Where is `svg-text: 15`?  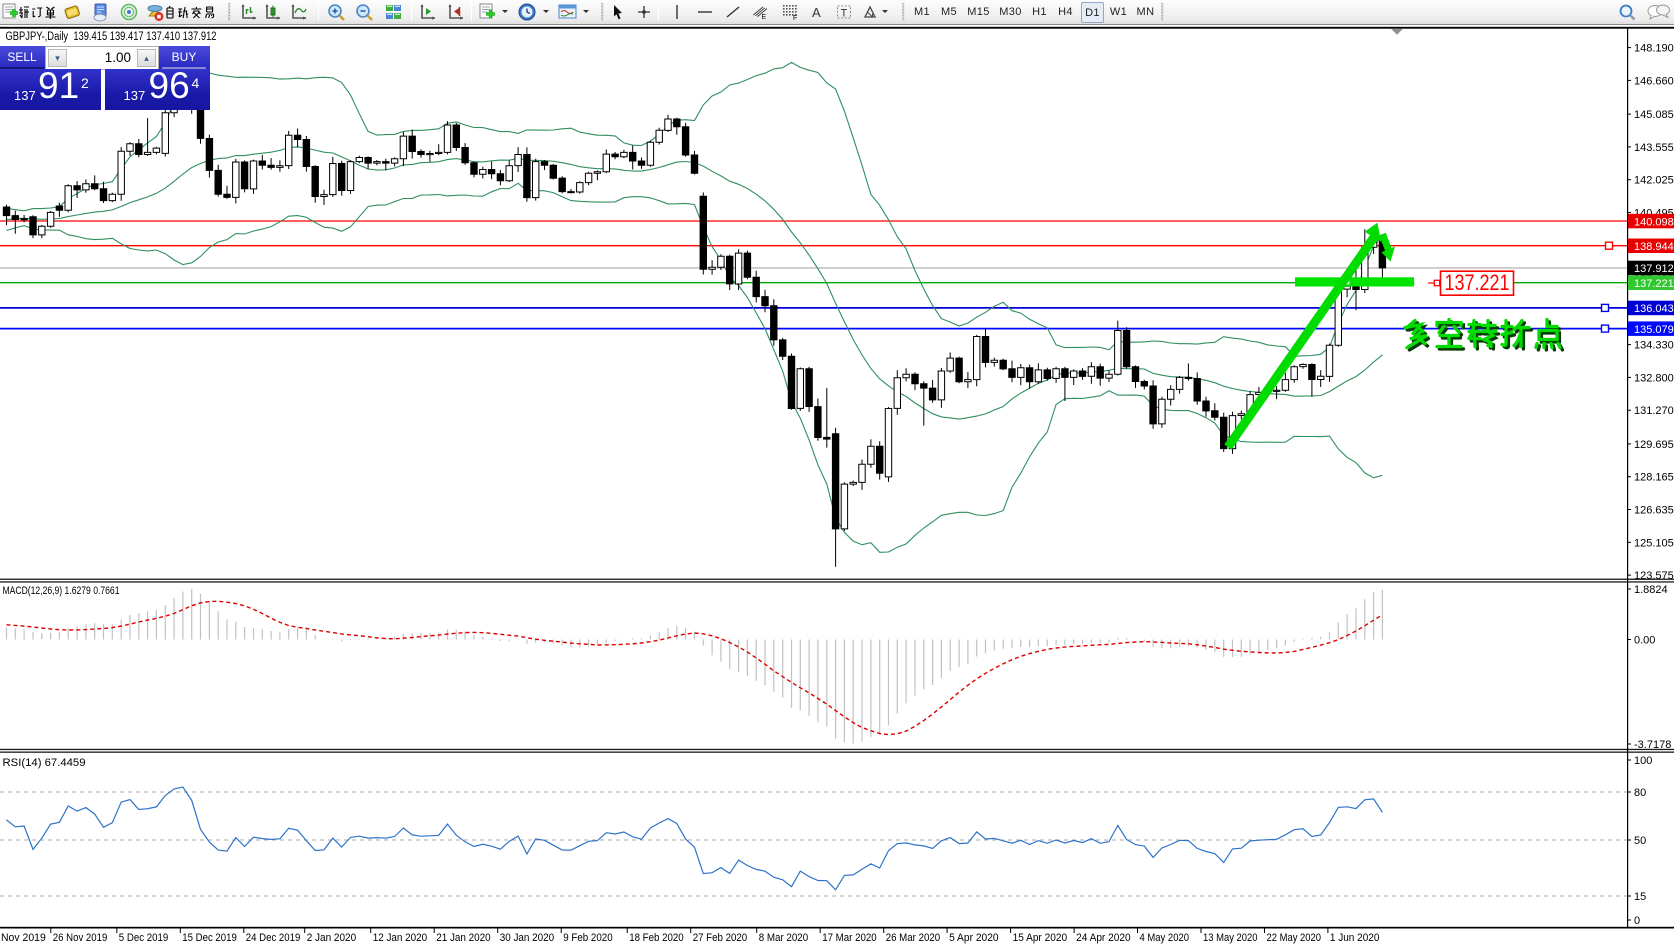
svg-text: 15 is located at coordinates (1640, 897).